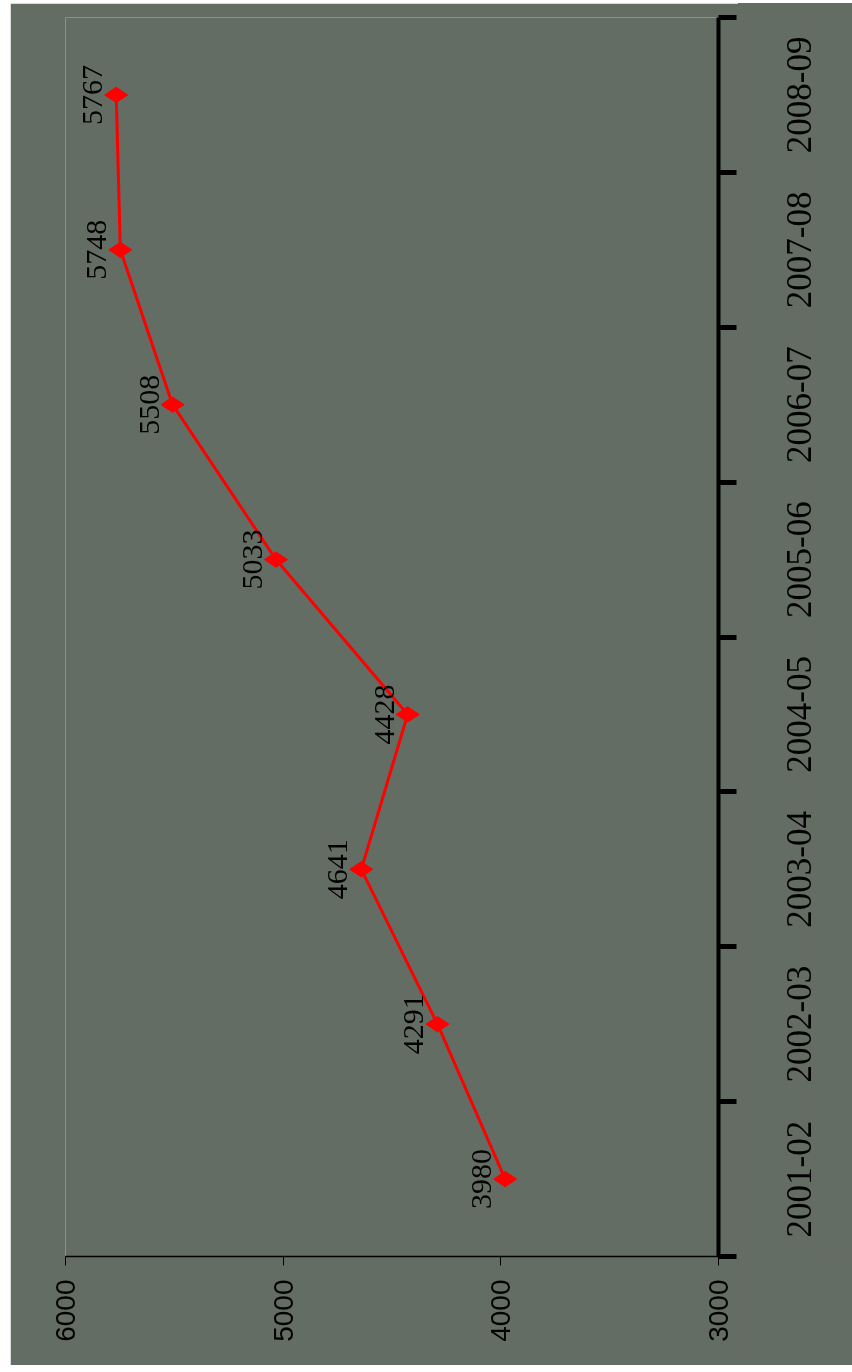  What do you see at coordinates (383, 714) in the screenshot?
I see `data-label: 4428` at bounding box center [383, 714].